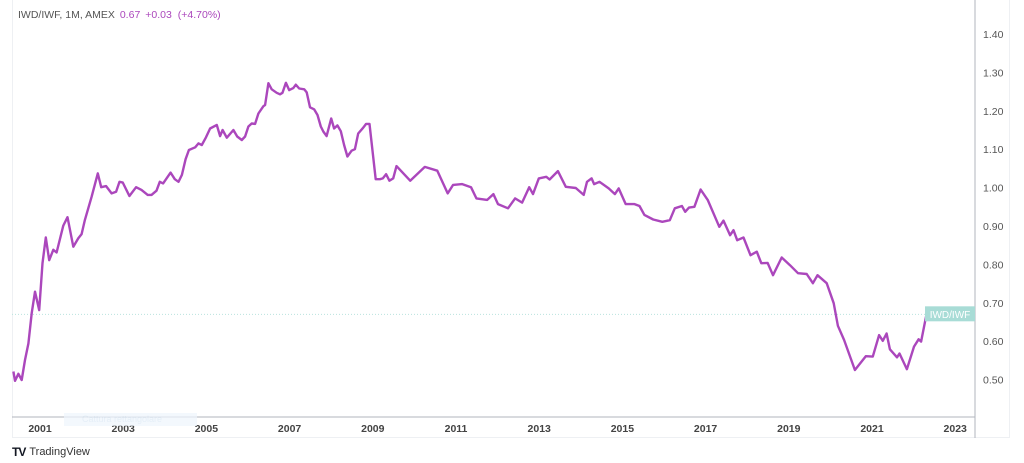 This screenshot has width=1024, height=463. Describe the element at coordinates (456, 429) in the screenshot. I see `x-tick-label: 2011` at that location.